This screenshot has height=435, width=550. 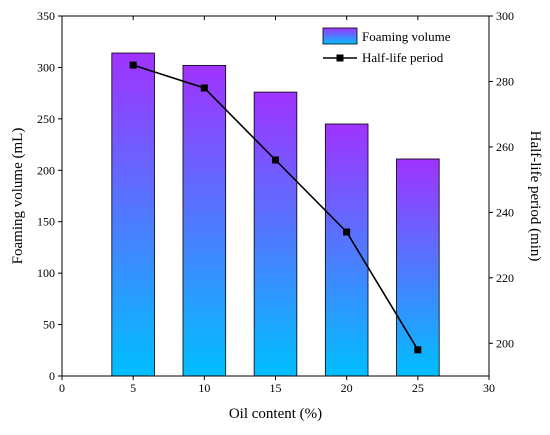 What do you see at coordinates (46, 67) in the screenshot?
I see `y-tick-label: 300` at bounding box center [46, 67].